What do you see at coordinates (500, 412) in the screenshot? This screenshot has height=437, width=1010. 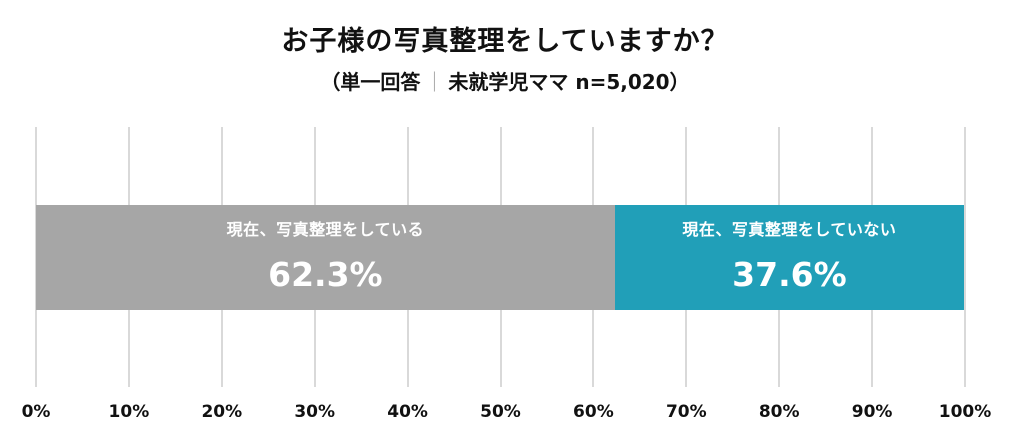 I see `x-tick-label: 50%` at bounding box center [500, 412].